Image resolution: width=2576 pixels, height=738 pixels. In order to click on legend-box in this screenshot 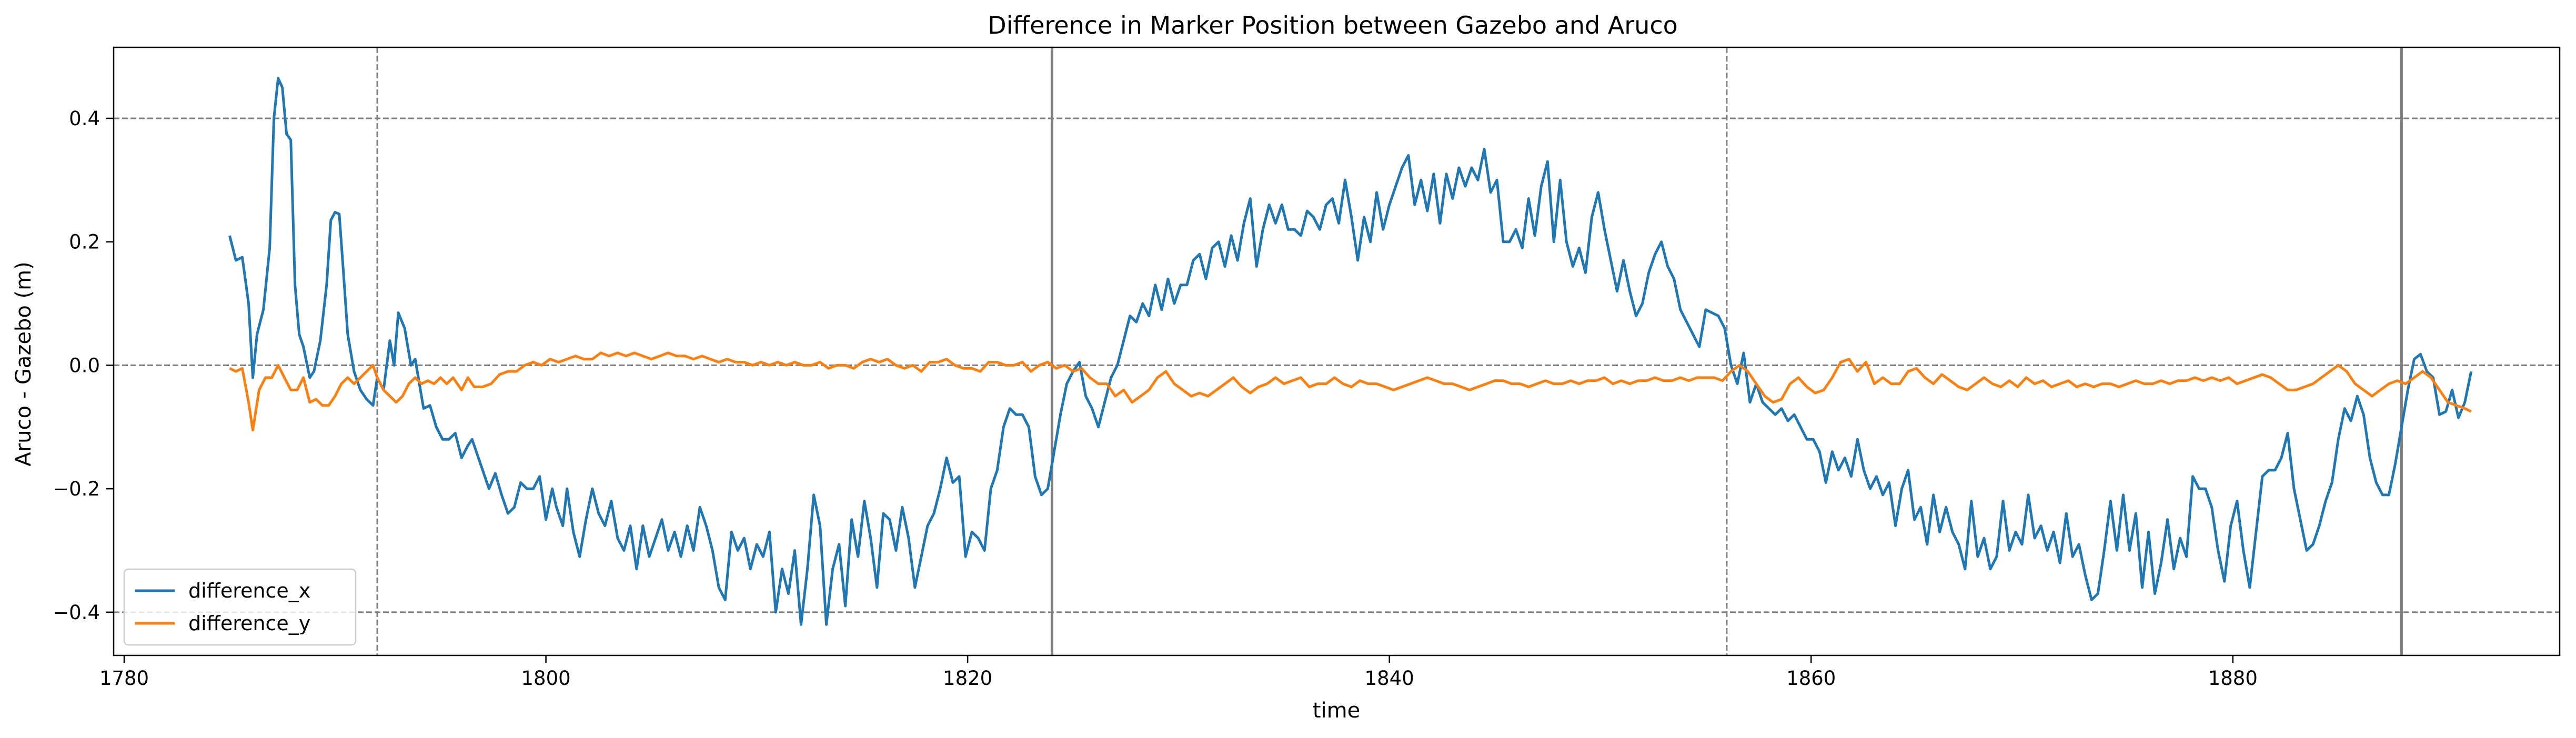, I will do `click(240, 607)`.